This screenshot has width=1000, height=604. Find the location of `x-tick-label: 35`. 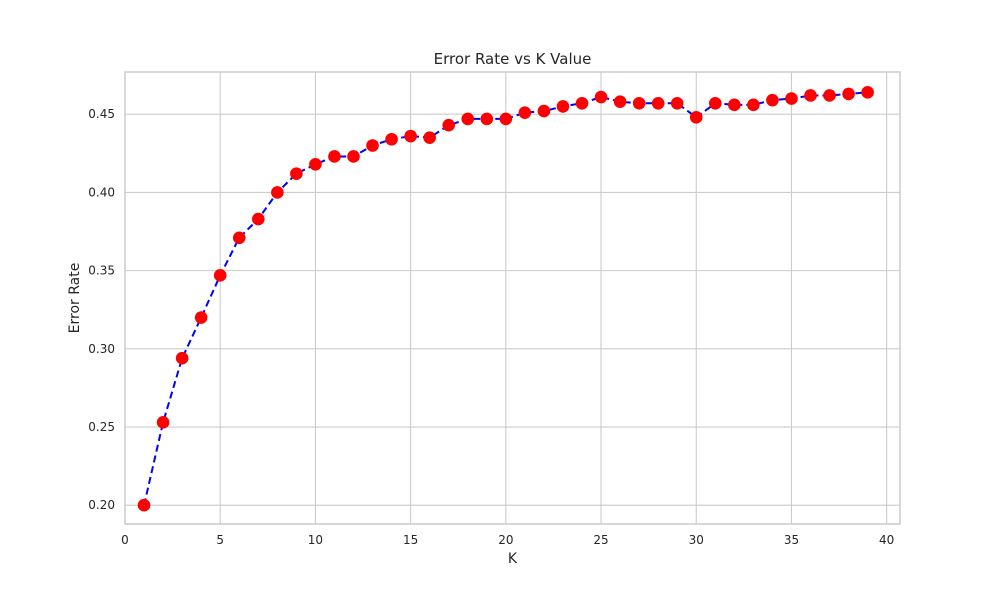

x-tick-label: 35 is located at coordinates (791, 540).